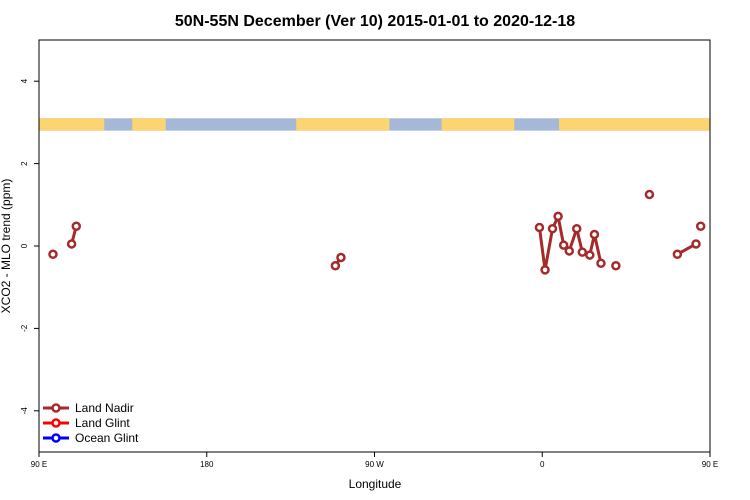 The image size is (750, 500). Describe the element at coordinates (24, 80) in the screenshot. I see `y-tick-label: 4` at that location.